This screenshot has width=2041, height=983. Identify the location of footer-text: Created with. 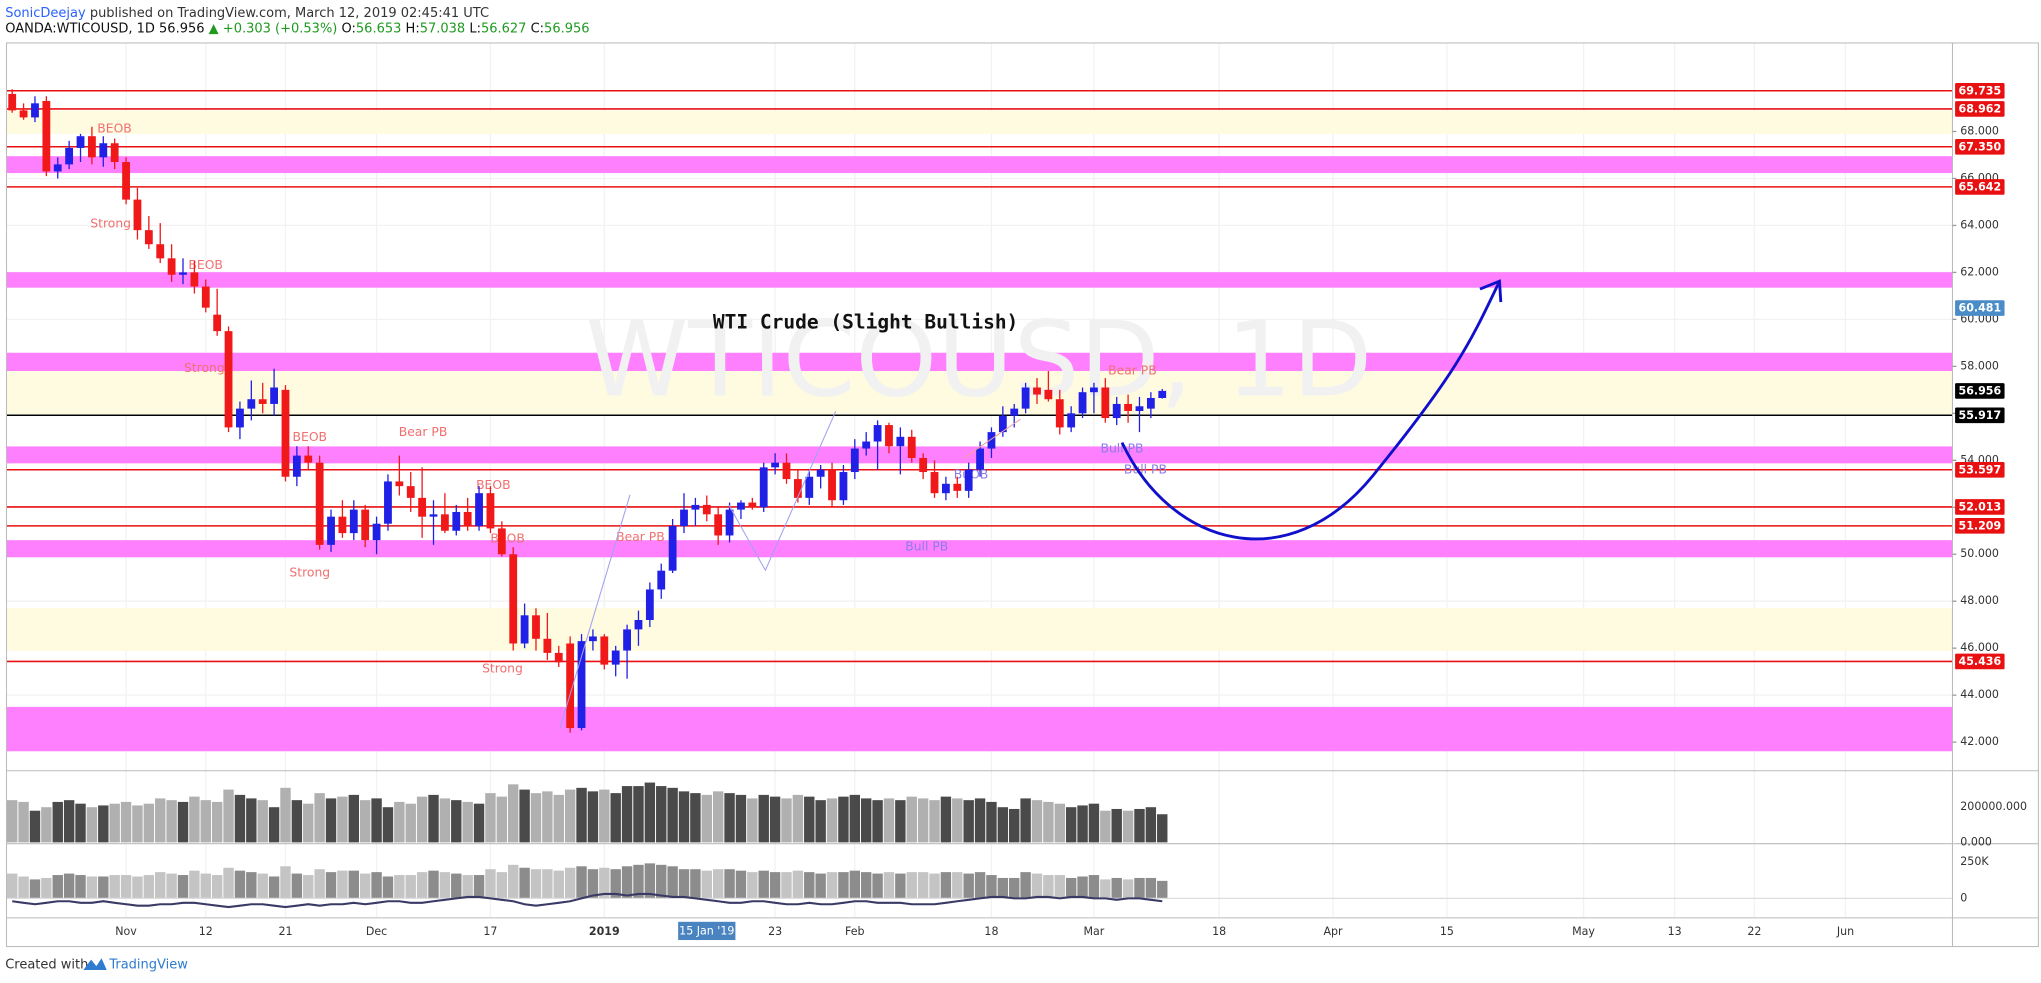
(46, 964).